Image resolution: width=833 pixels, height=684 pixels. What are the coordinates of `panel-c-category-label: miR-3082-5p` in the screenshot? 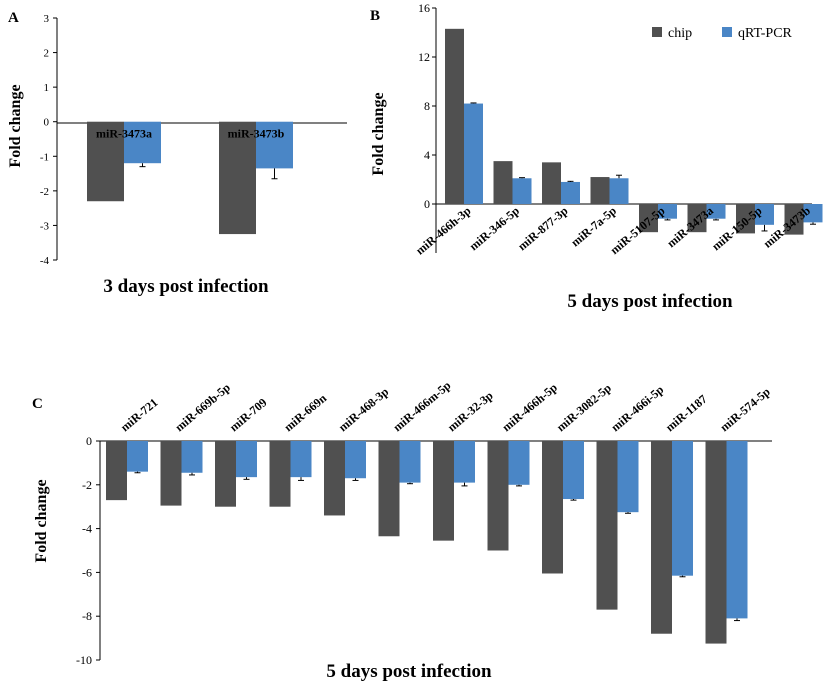 It's located at (584, 408).